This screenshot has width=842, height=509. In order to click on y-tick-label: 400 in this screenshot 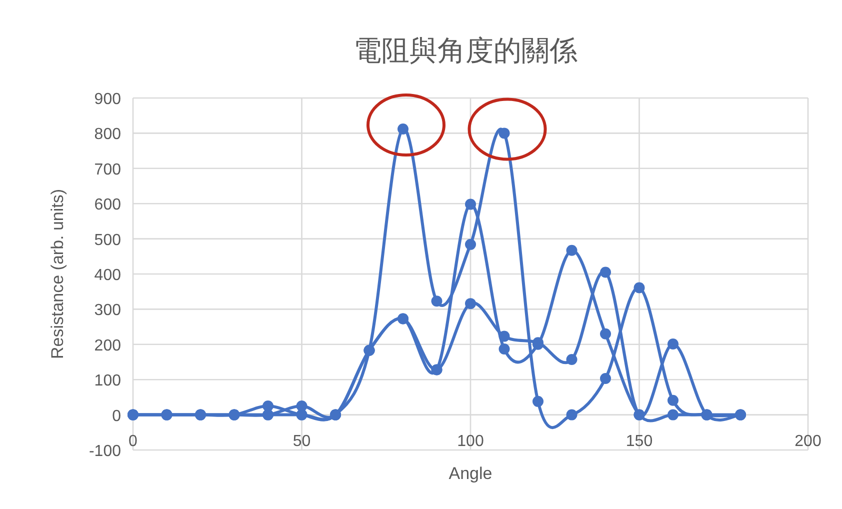, I will do `click(108, 275)`.